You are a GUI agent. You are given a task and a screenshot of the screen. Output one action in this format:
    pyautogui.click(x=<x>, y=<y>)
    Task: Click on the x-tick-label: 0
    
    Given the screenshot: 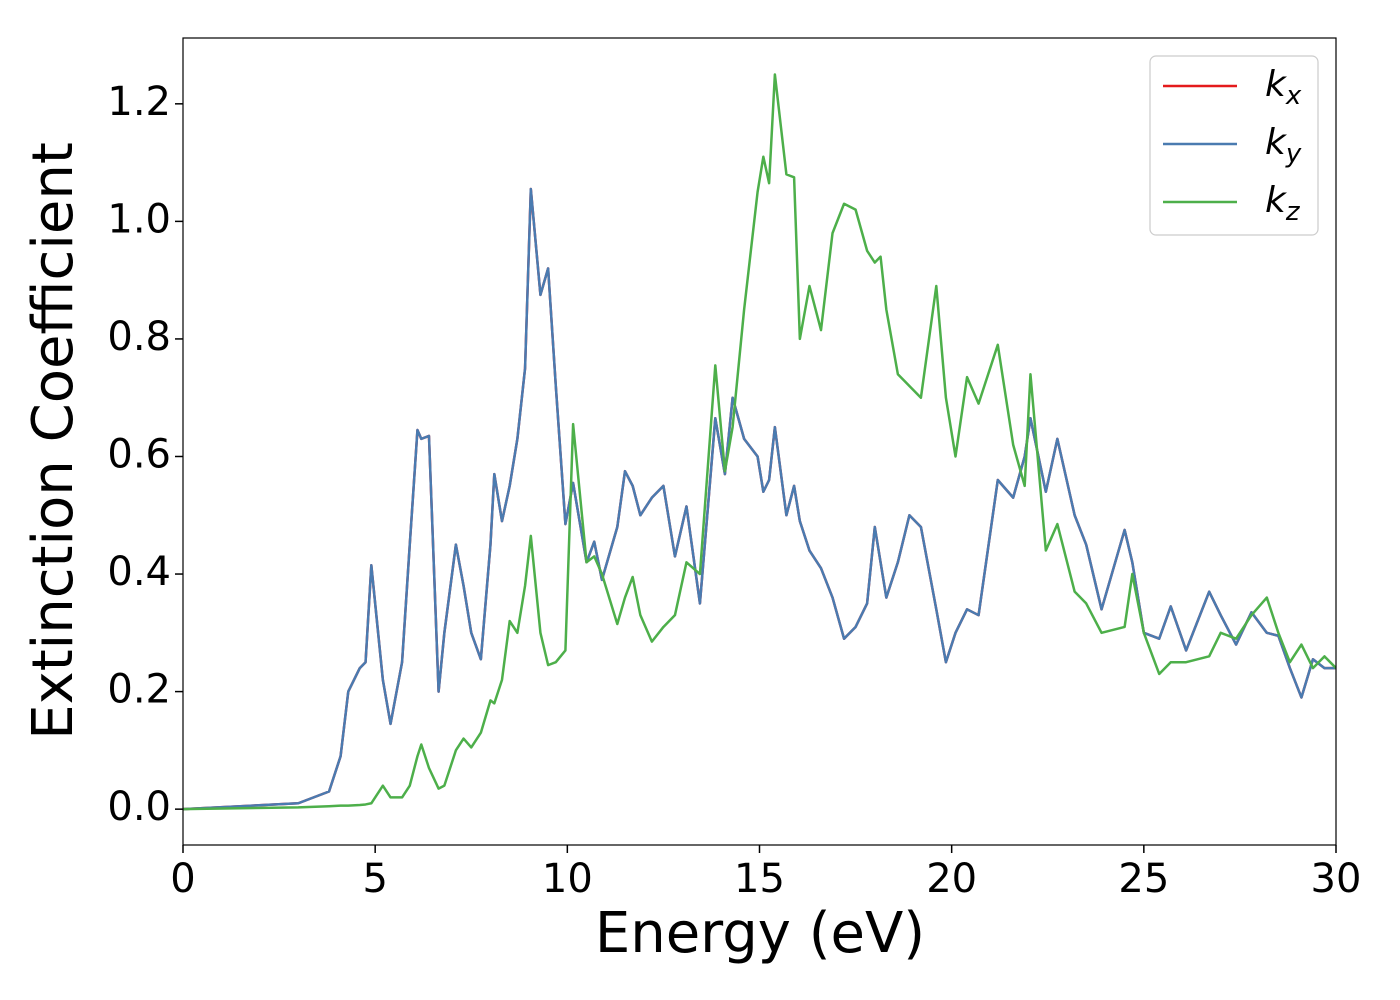 What is the action you would take?
    pyautogui.click(x=182, y=879)
    